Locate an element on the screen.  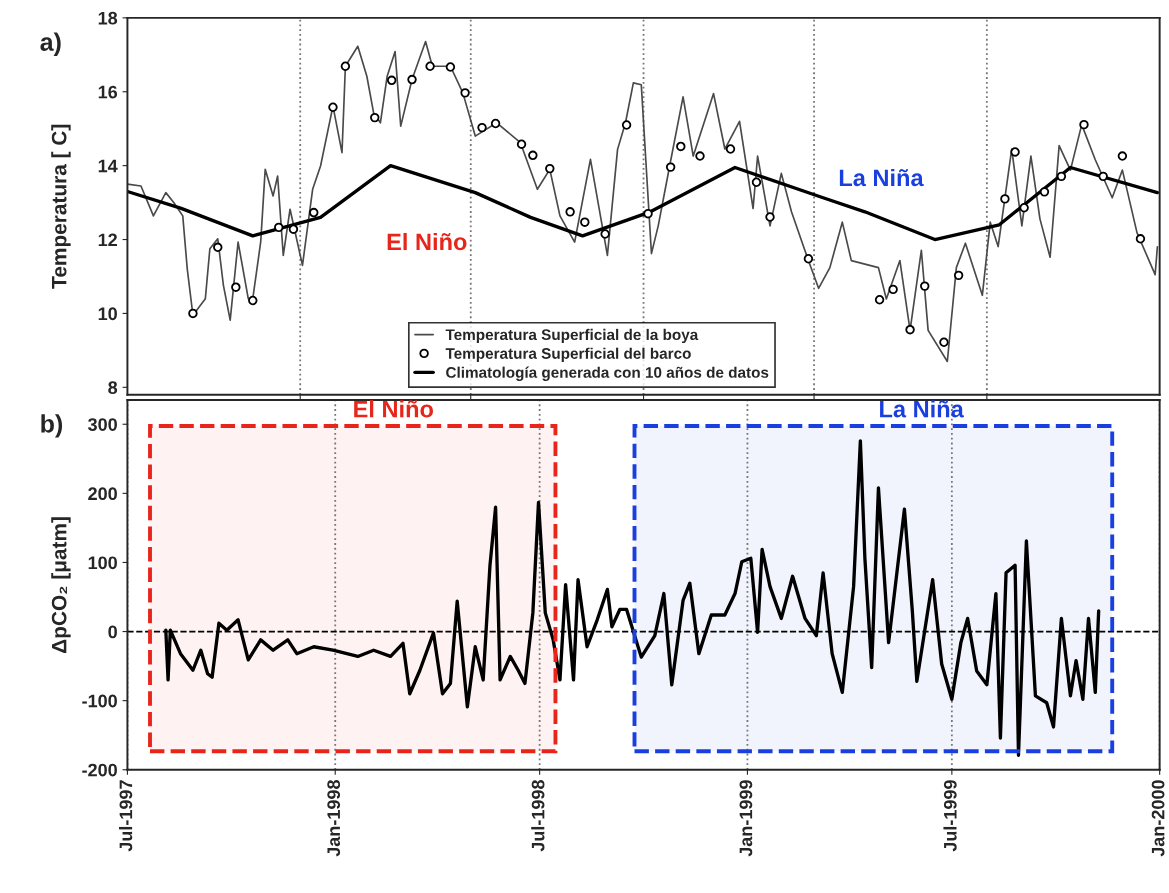
band-label: La Niña is located at coordinates (922, 409).